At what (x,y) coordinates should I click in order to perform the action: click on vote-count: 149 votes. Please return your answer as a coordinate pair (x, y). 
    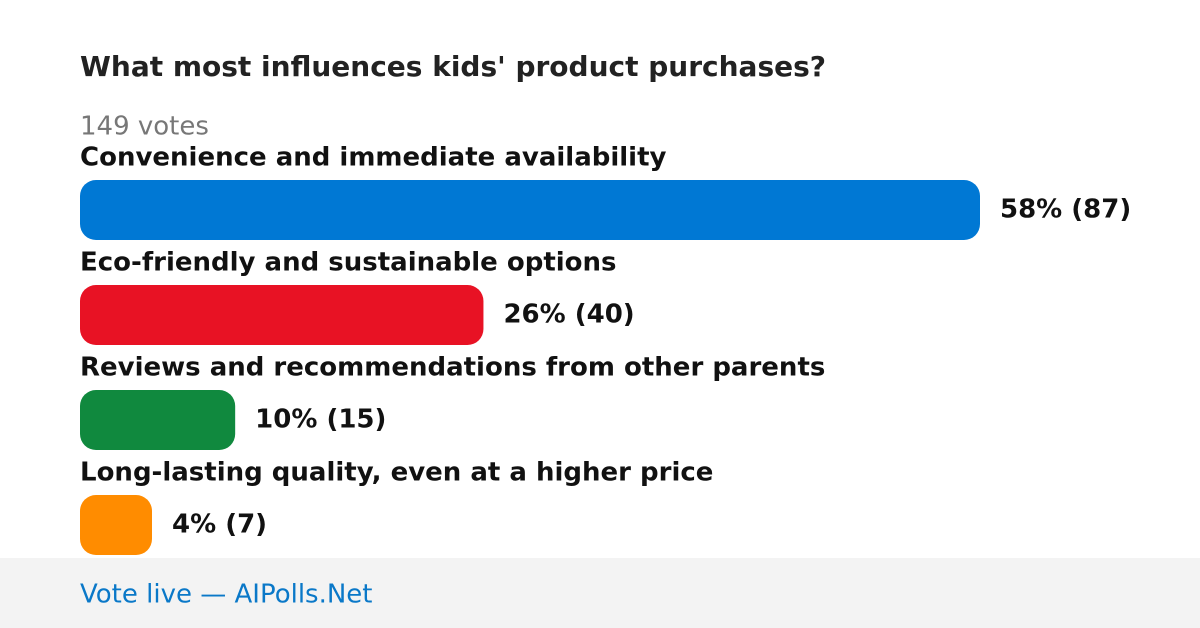
    Looking at the image, I should click on (144, 127).